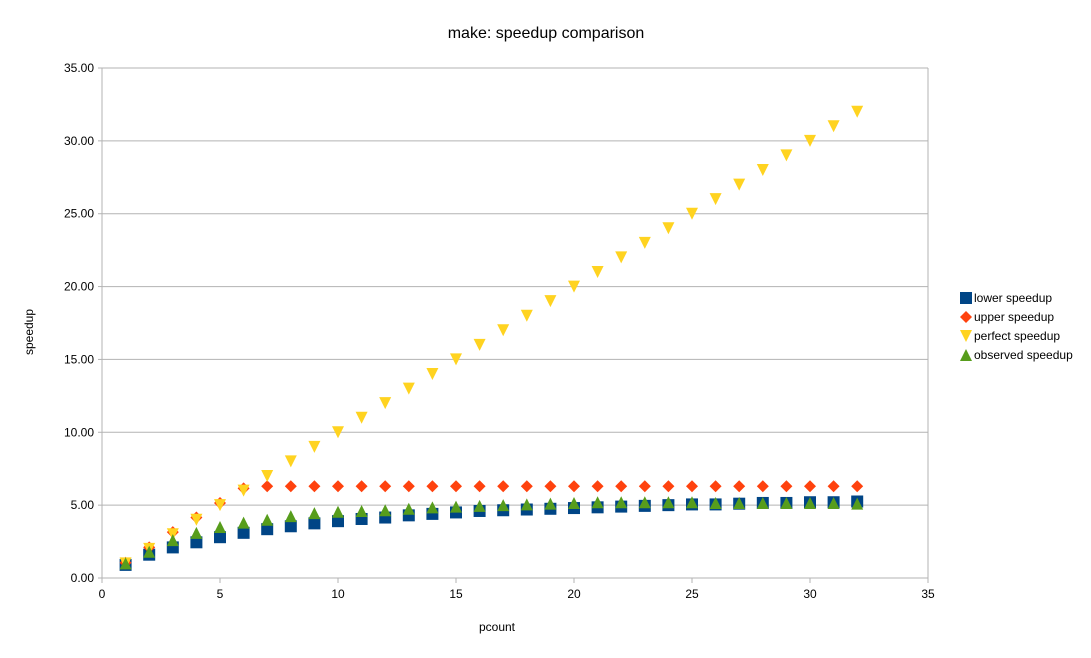 The width and height of the screenshot is (1091, 658). I want to click on x-tick-label: 30, so click(810, 594).